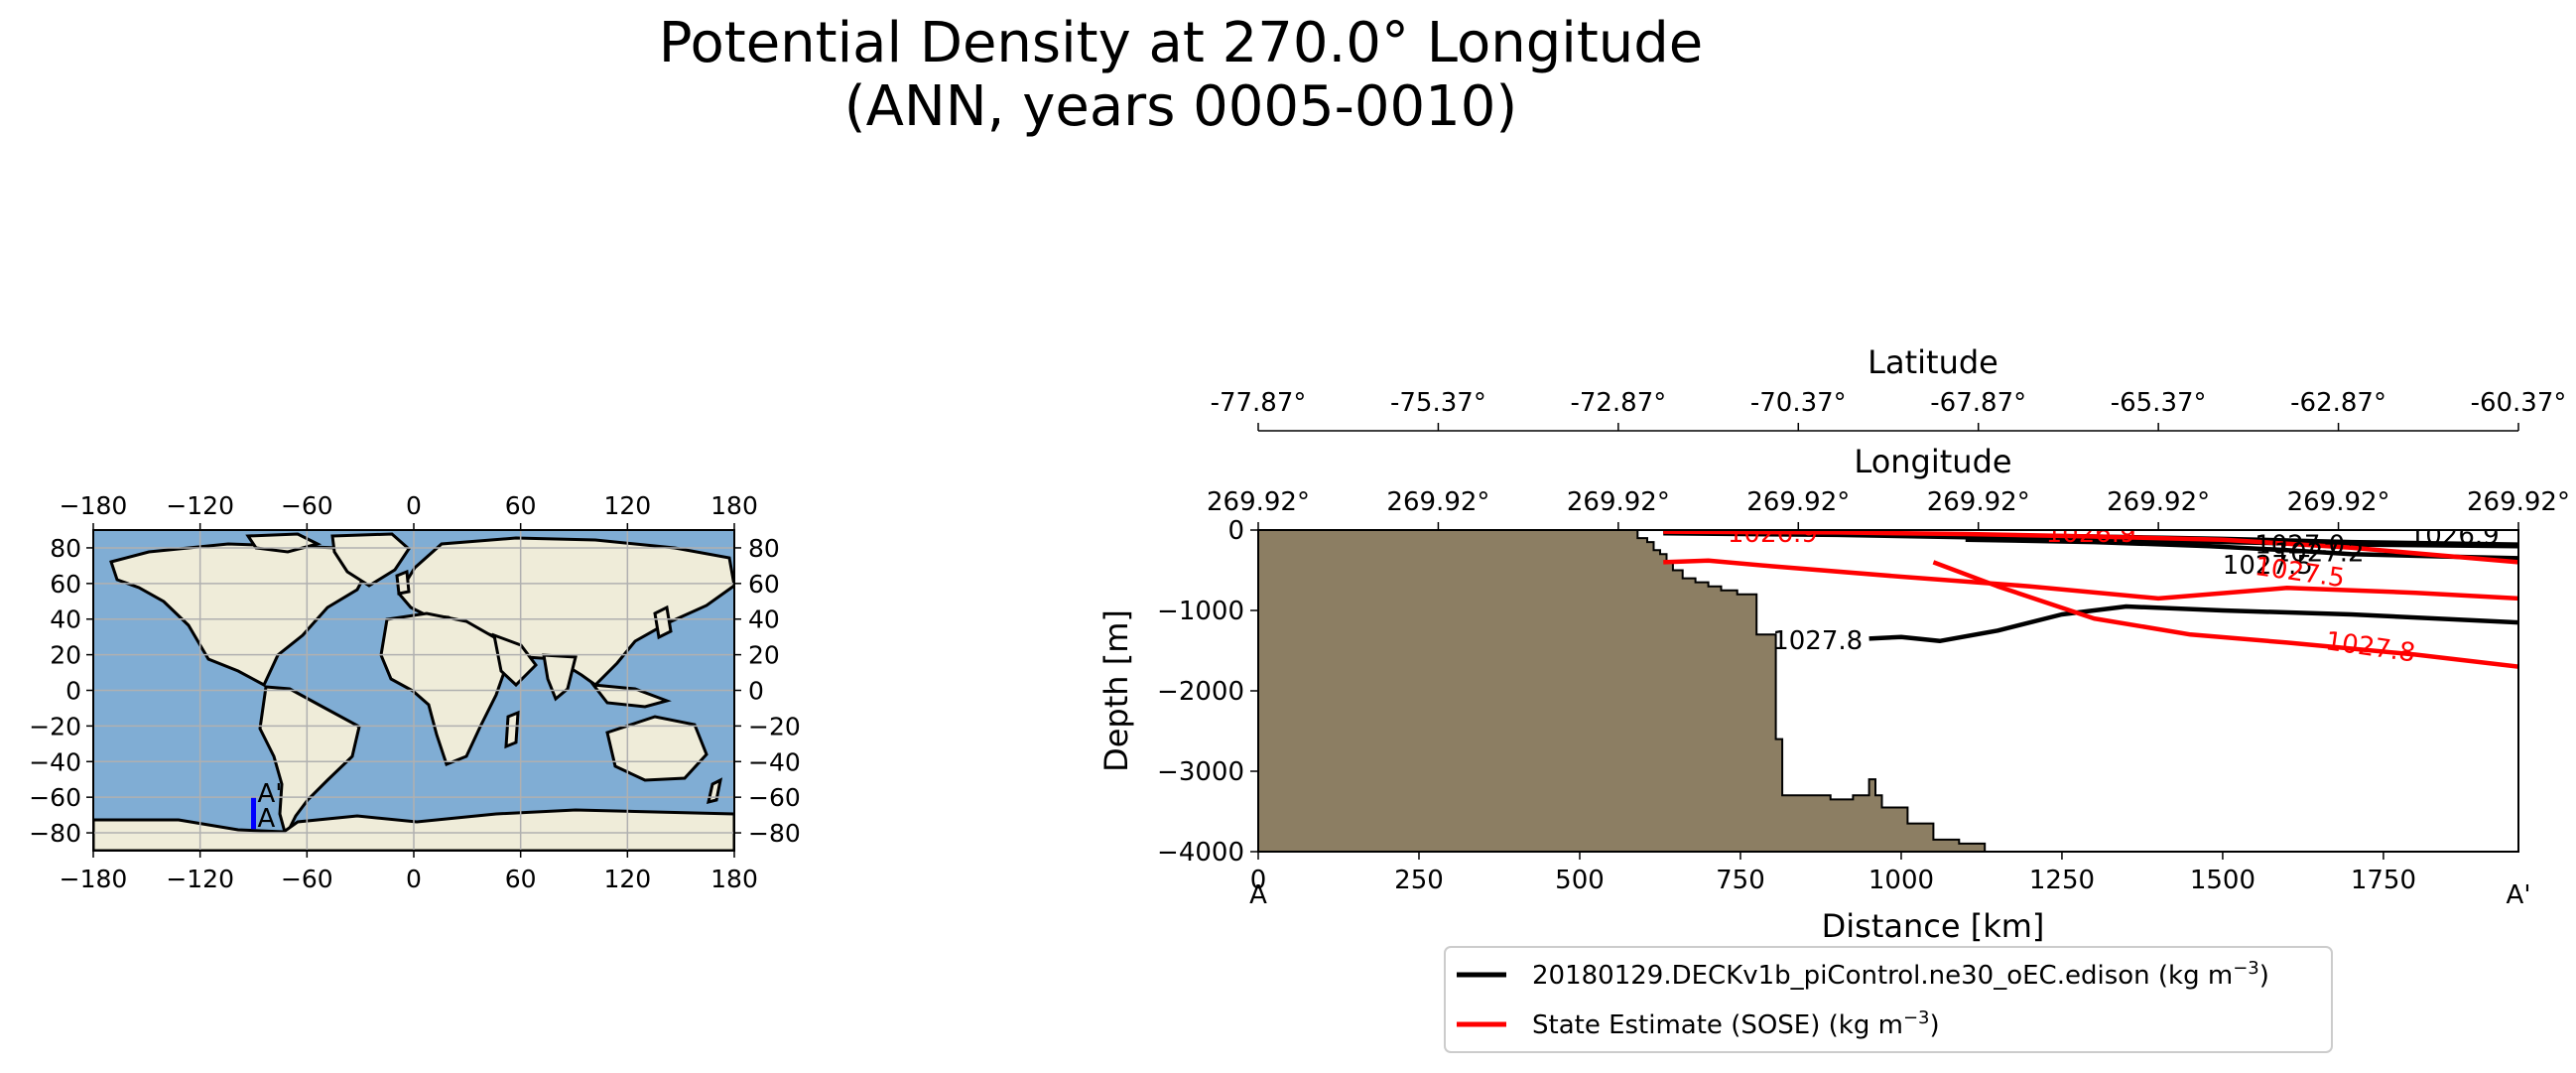 This screenshot has height=1073, width=2576. What do you see at coordinates (1201, 853) in the screenshot?
I see `y-tick-label: −4000` at bounding box center [1201, 853].